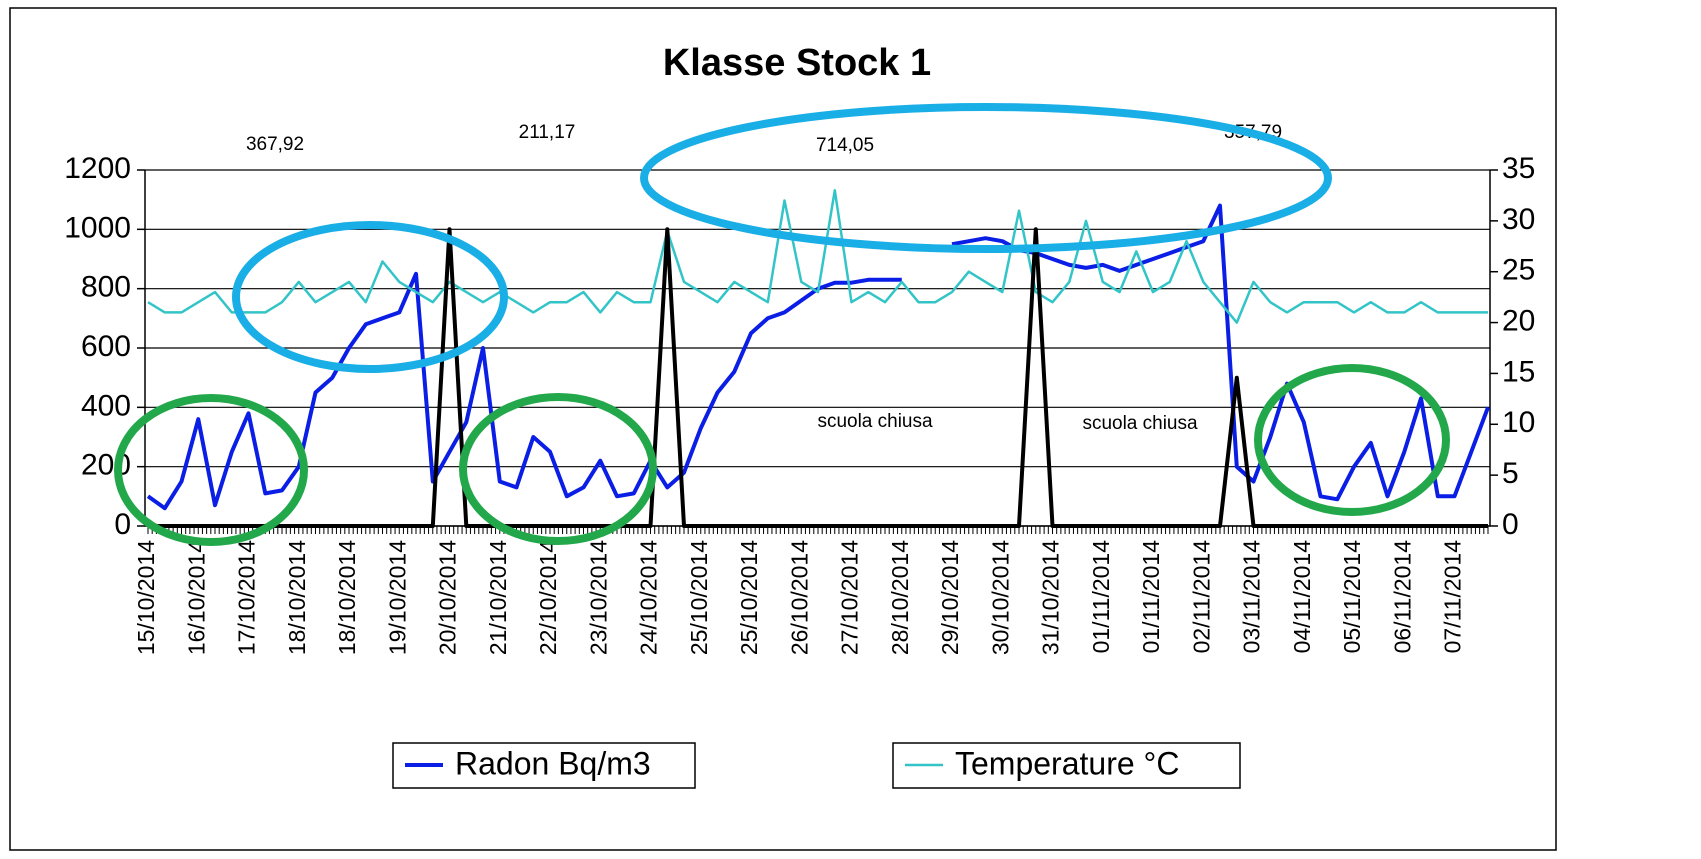 This screenshot has width=1701, height=859. What do you see at coordinates (1067, 763) in the screenshot?
I see `legend-label: Temperature °C` at bounding box center [1067, 763].